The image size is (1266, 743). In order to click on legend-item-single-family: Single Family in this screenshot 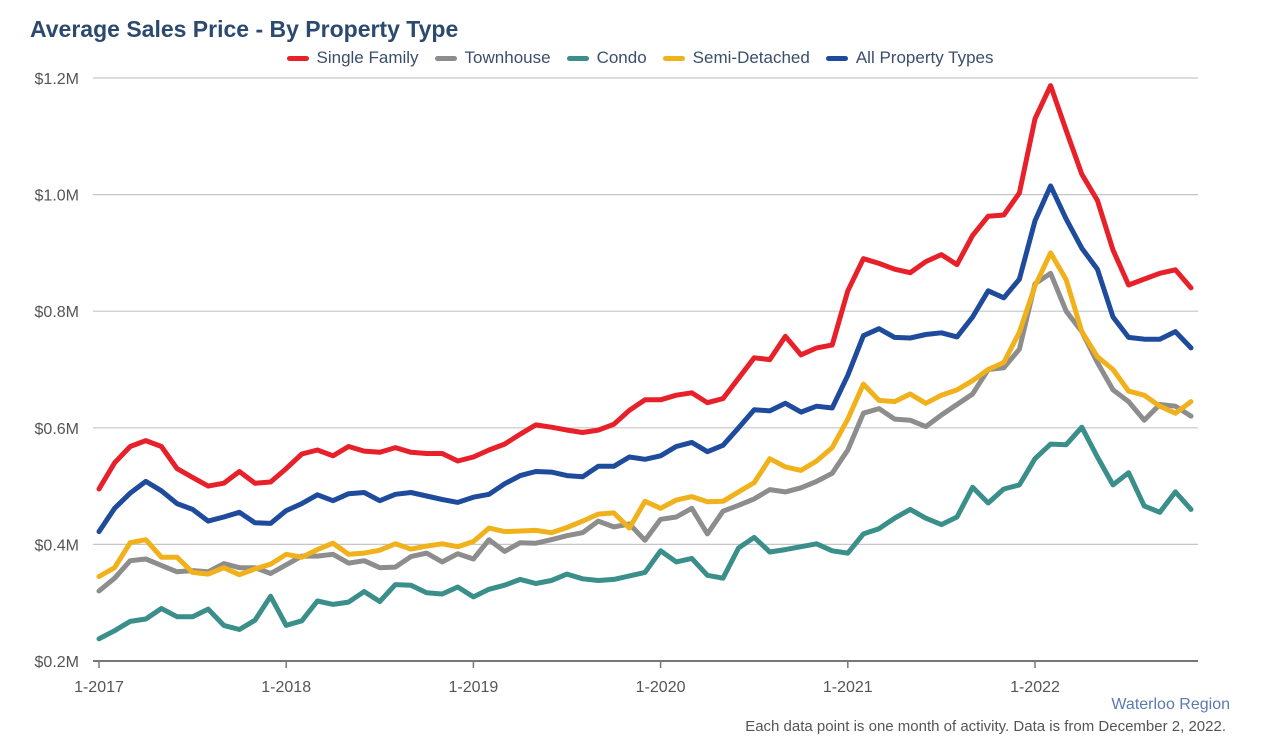, I will do `click(352, 58)`.